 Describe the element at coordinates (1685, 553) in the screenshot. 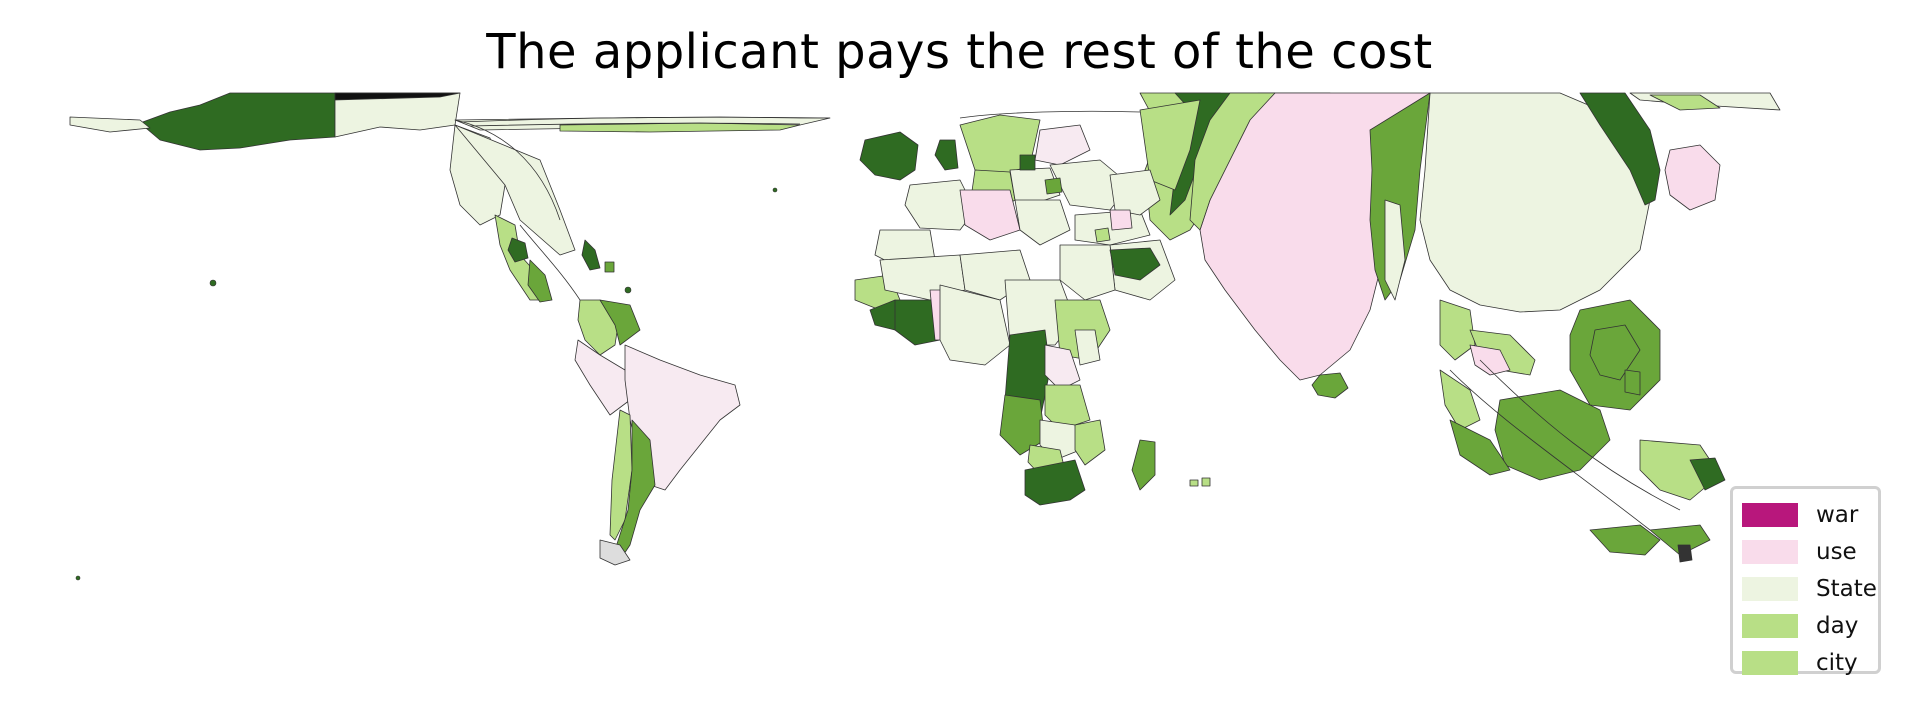

I see `region-nz` at that location.